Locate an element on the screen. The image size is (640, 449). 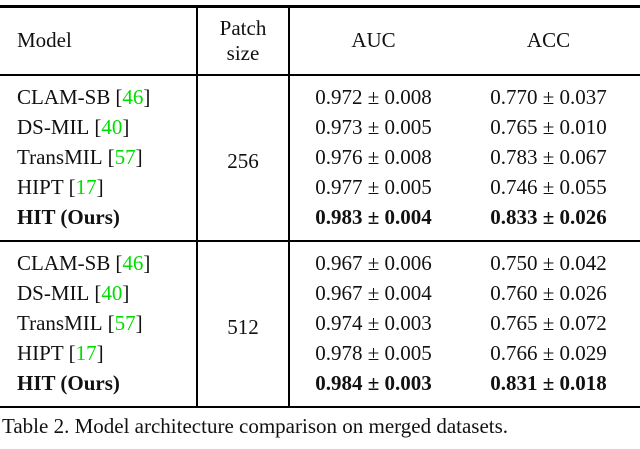
auc-value: 0.983 ± 0.004 is located at coordinates (373, 216).